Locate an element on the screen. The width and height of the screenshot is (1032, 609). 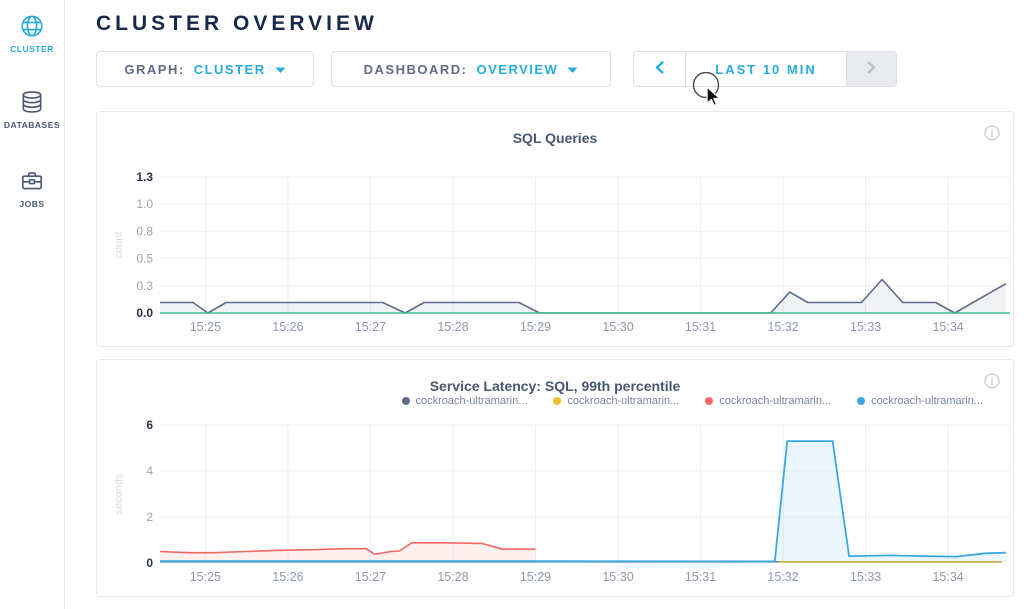
y-tick-label: 2 is located at coordinates (149, 517).